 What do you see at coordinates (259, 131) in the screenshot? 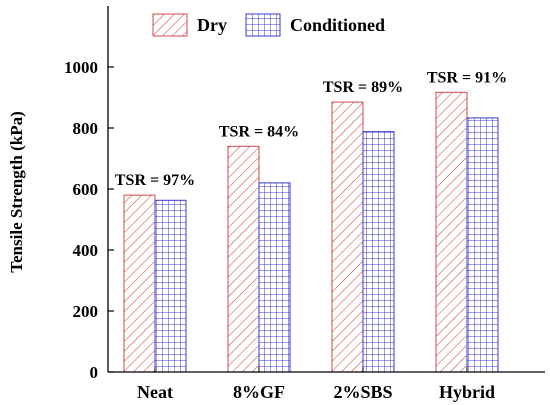
I see `tsr-annotation: TSR = 84%` at bounding box center [259, 131].